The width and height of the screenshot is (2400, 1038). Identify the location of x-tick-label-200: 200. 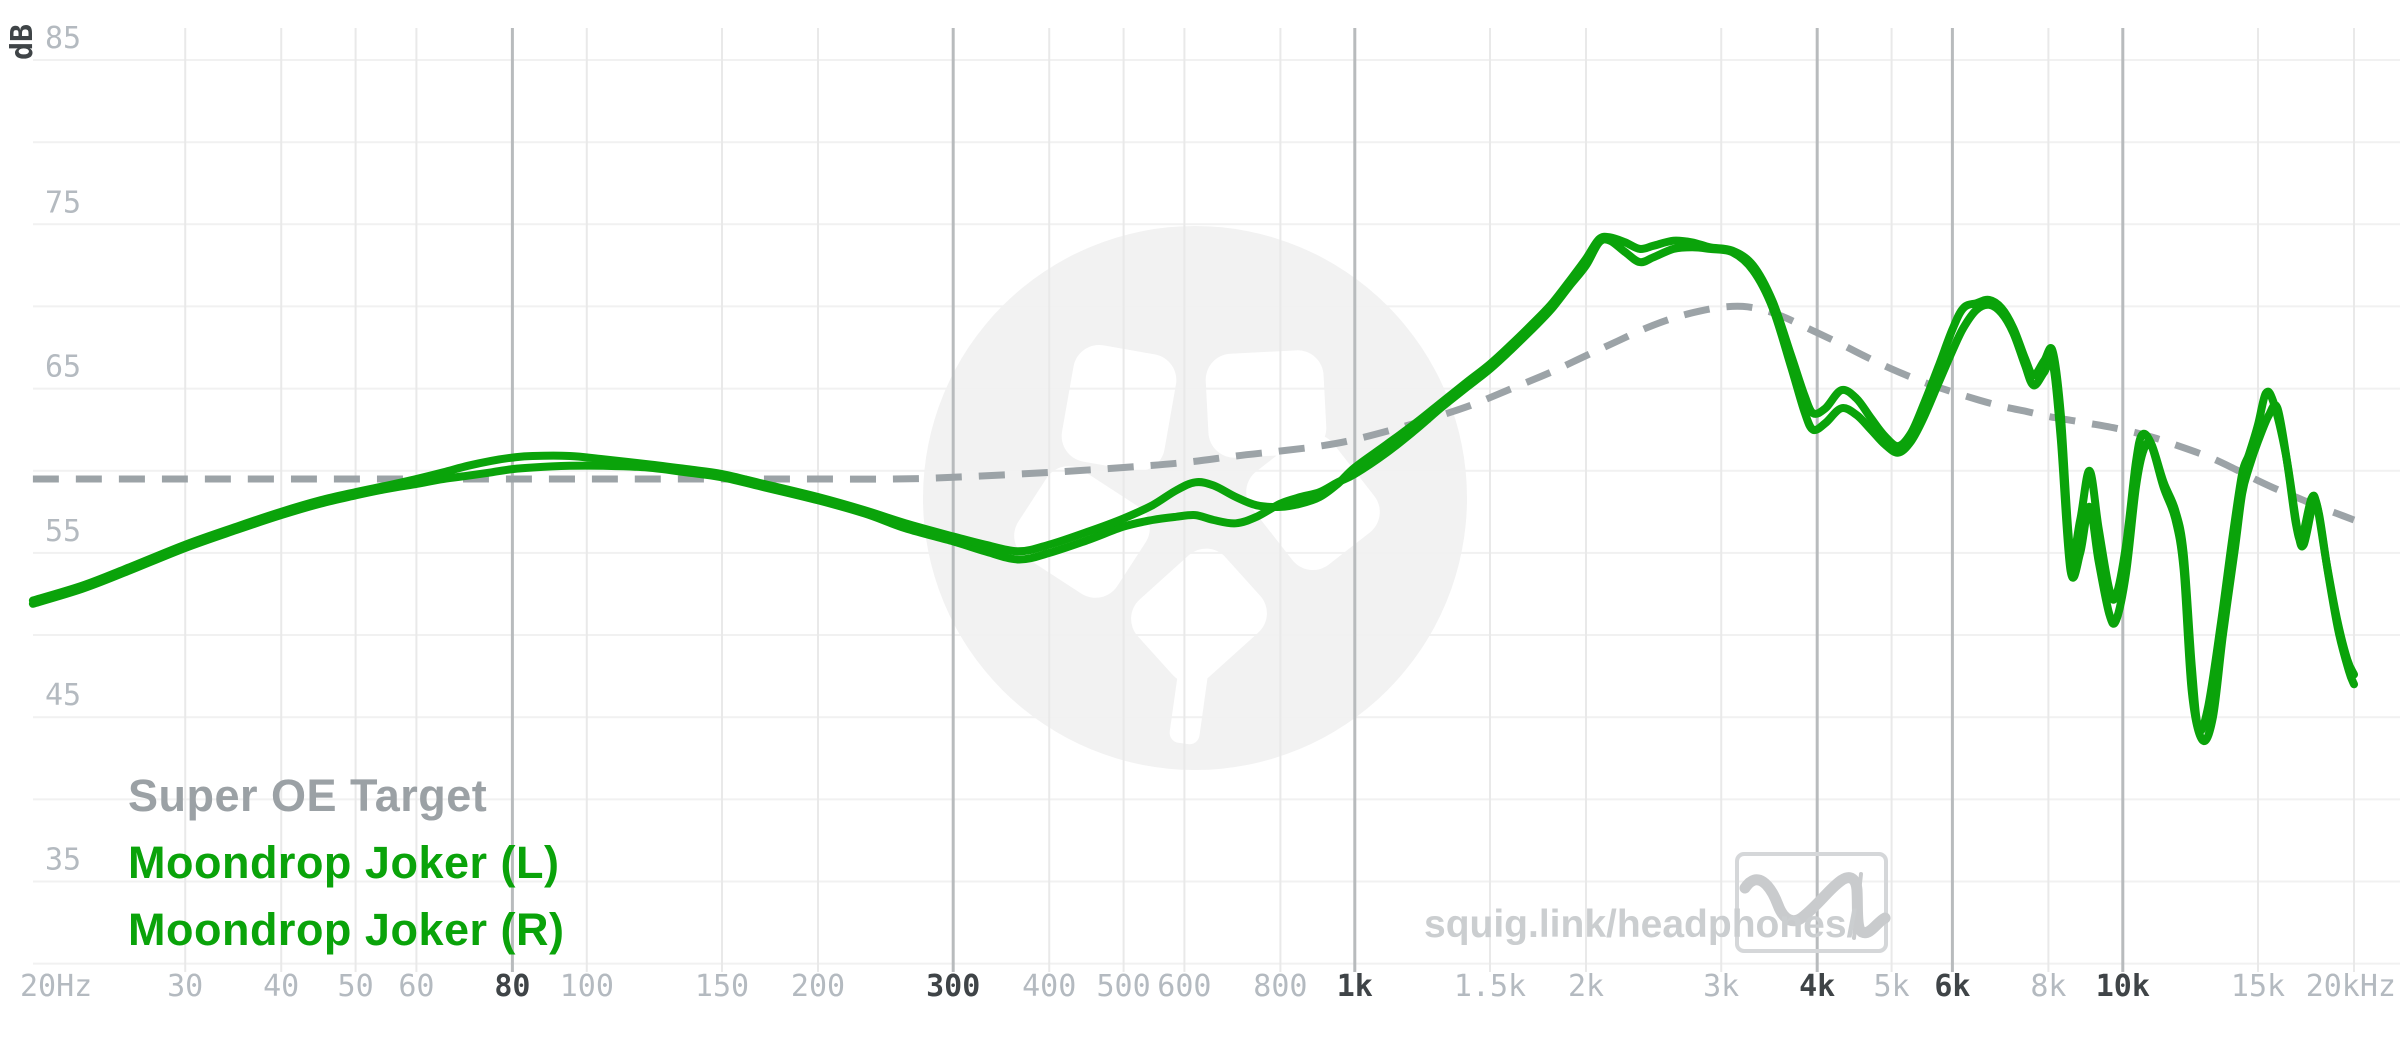
(818, 986).